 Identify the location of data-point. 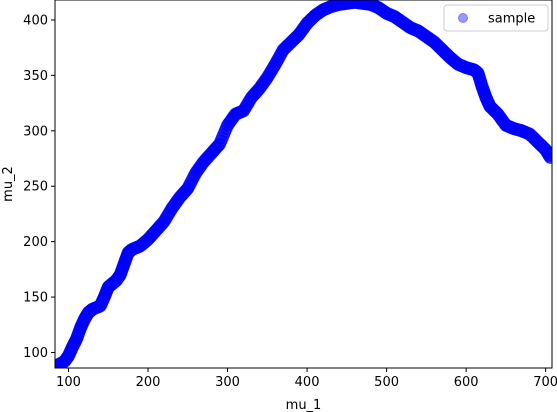
(547, 157).